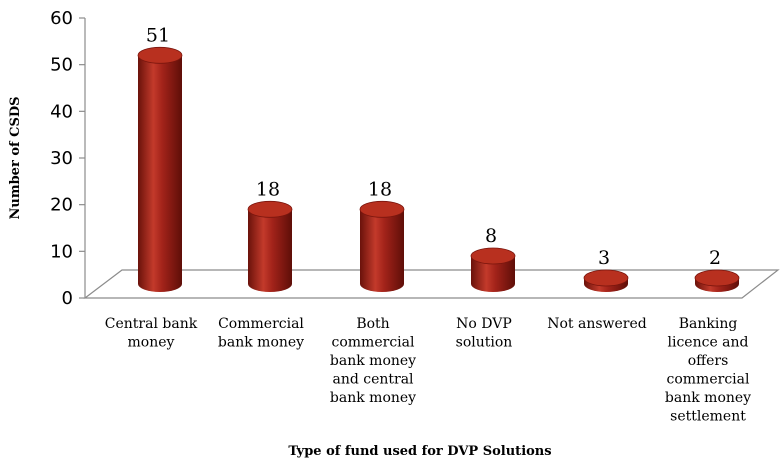  What do you see at coordinates (261, 324) in the screenshot?
I see `category-label: Commercial` at bounding box center [261, 324].